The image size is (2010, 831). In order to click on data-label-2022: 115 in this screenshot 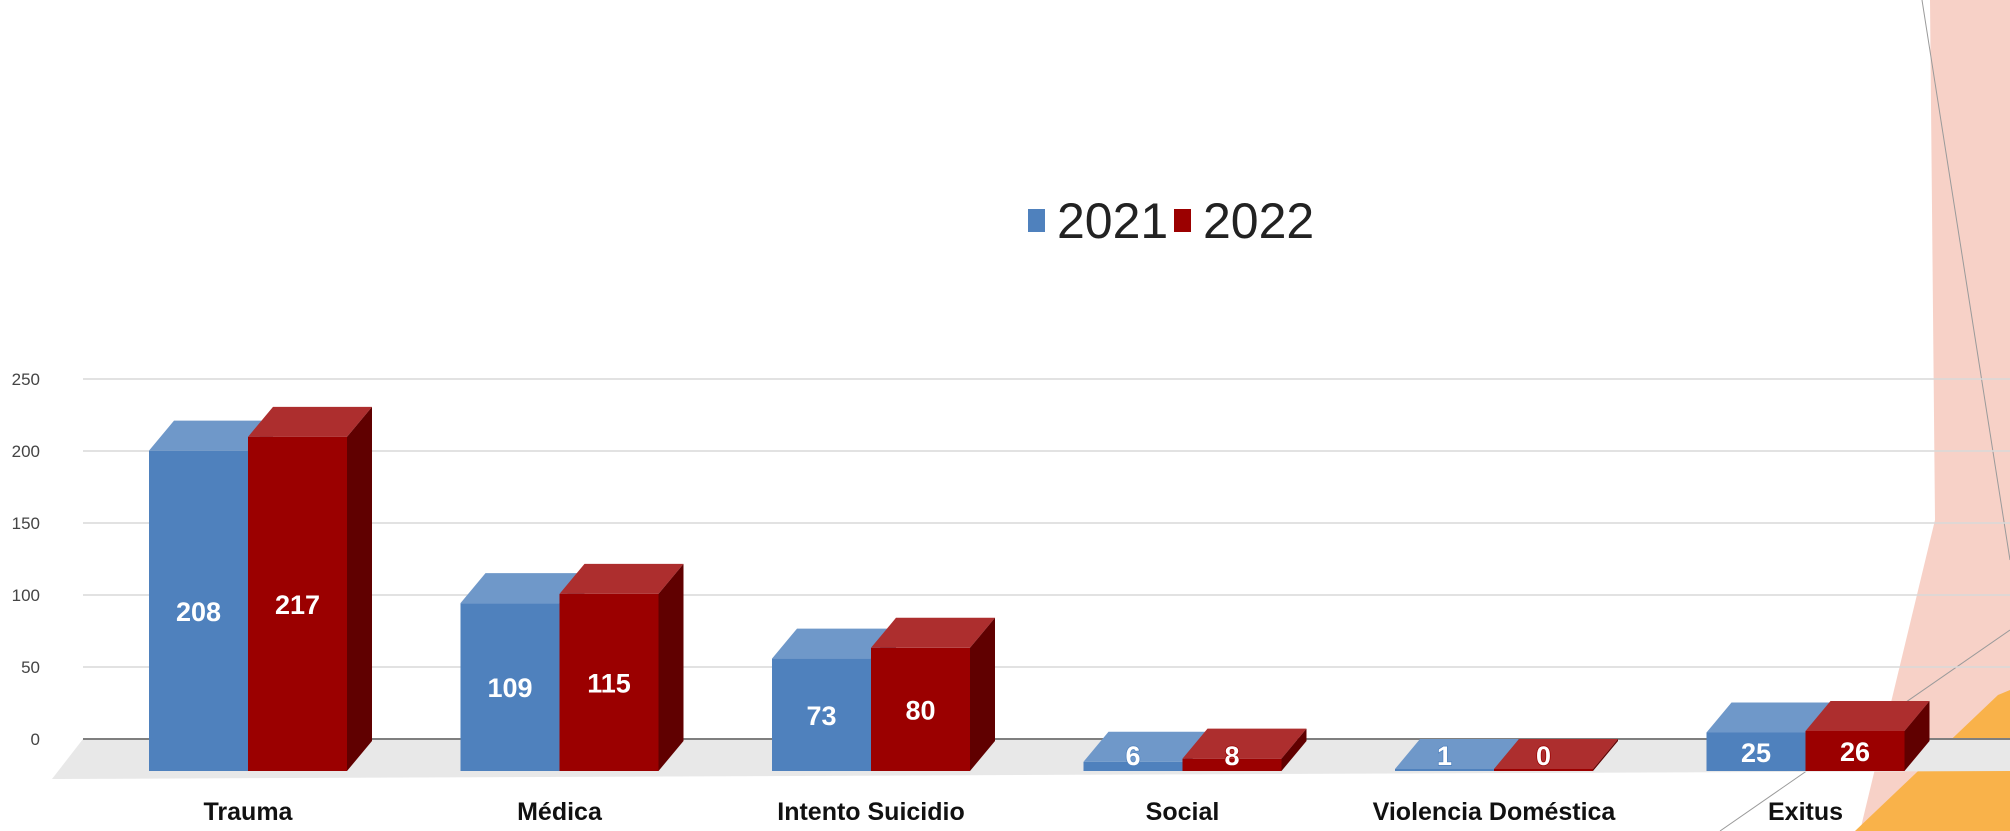, I will do `click(609, 683)`.